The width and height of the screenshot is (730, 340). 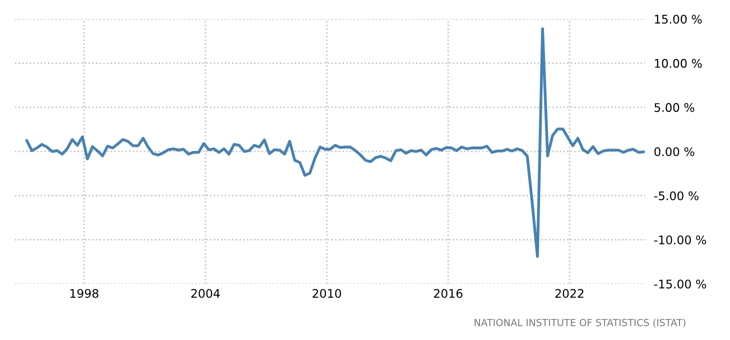 What do you see at coordinates (569, 293) in the screenshot?
I see `x-tick-label: 2022` at bounding box center [569, 293].